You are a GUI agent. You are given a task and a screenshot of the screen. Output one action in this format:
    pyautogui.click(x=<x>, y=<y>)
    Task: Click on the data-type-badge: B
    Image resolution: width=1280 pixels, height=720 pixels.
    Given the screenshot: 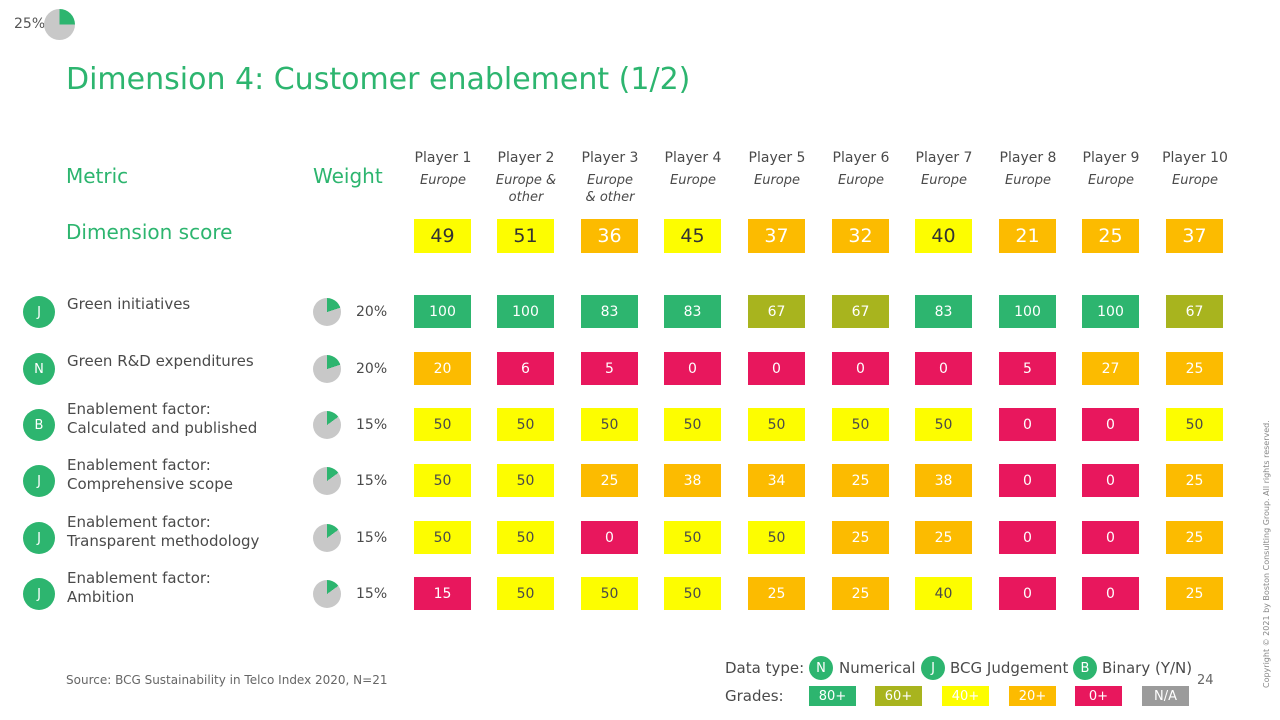 What is the action you would take?
    pyautogui.click(x=39, y=425)
    